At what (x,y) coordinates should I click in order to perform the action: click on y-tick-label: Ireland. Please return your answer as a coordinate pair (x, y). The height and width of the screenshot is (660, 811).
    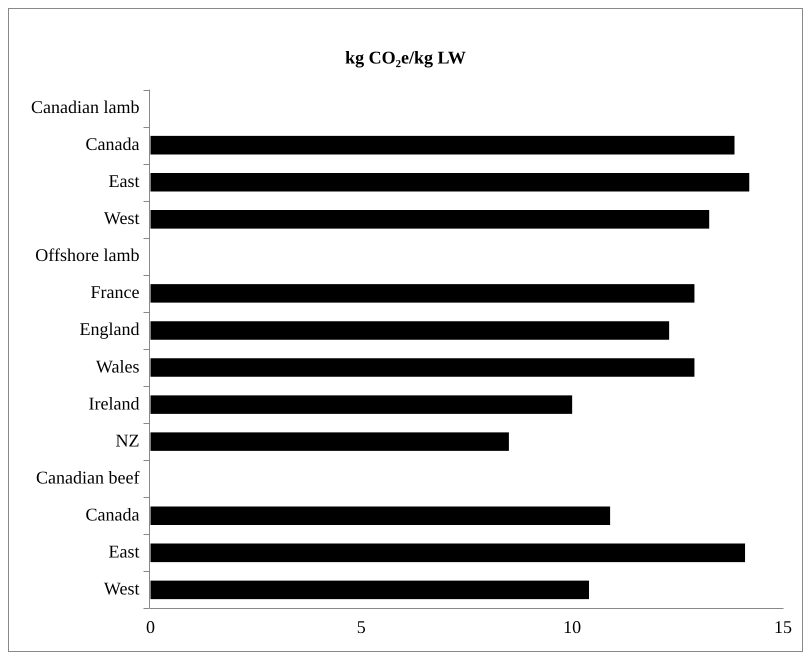
    Looking at the image, I should click on (114, 403).